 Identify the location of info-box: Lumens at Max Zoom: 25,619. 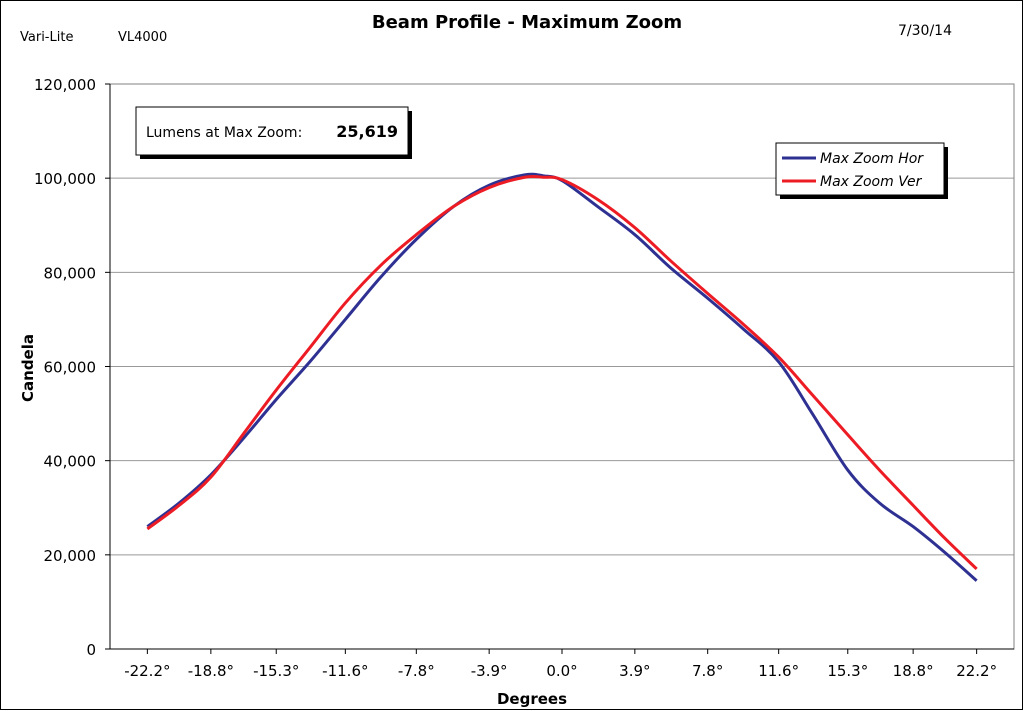
(273, 132).